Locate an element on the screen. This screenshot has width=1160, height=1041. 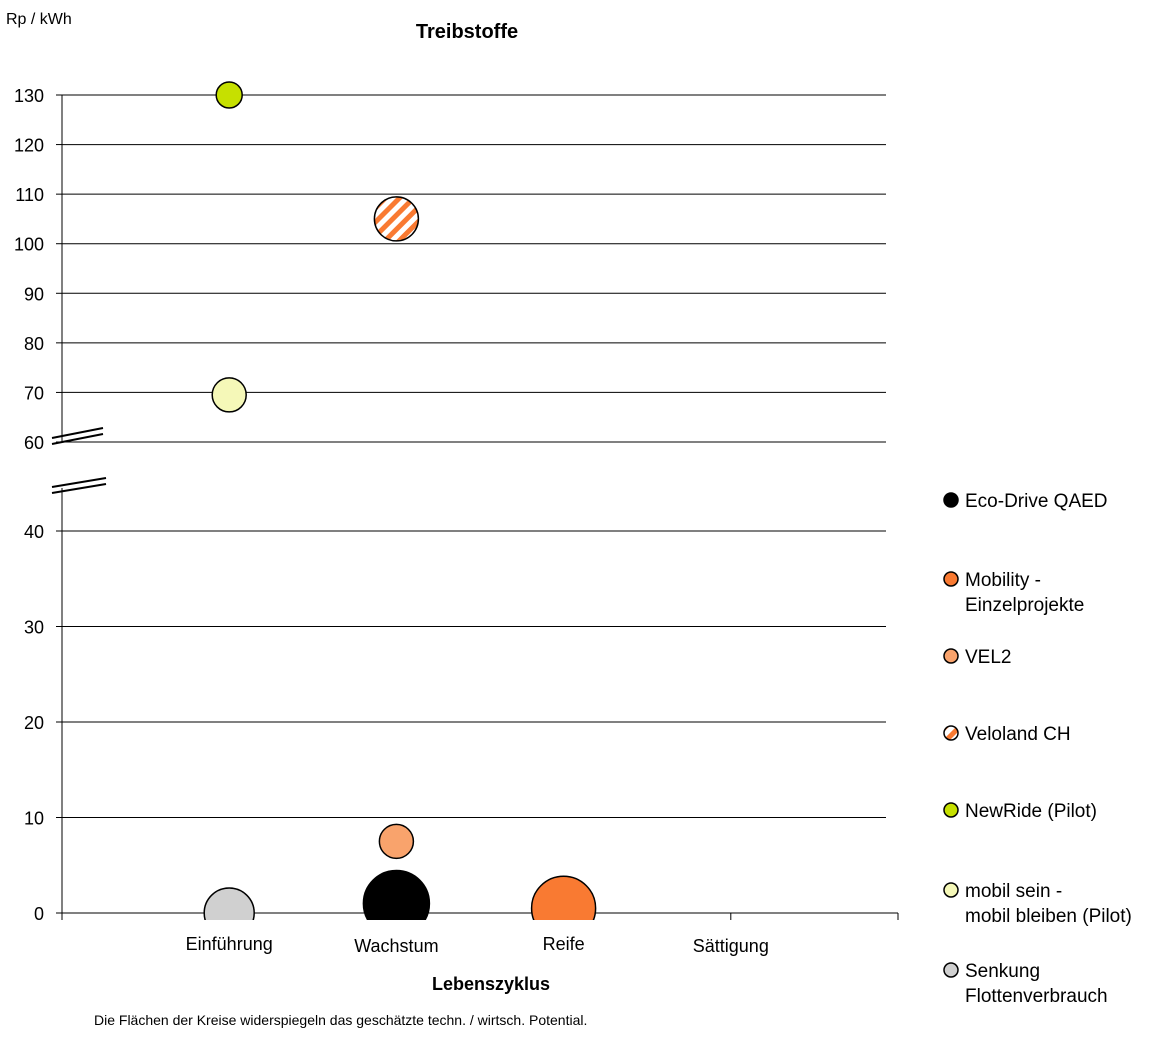
x-ticks is located at coordinates (480, 916).